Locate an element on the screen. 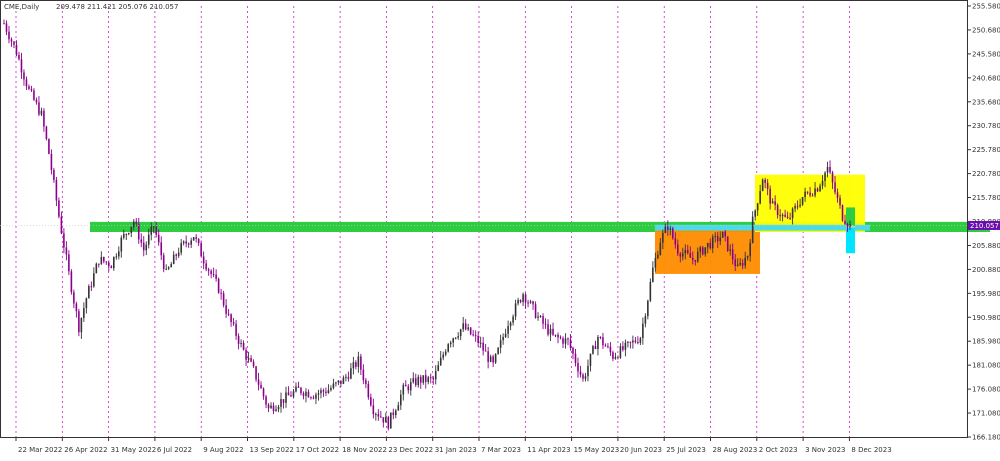  zone-cyan-band is located at coordinates (762, 227).